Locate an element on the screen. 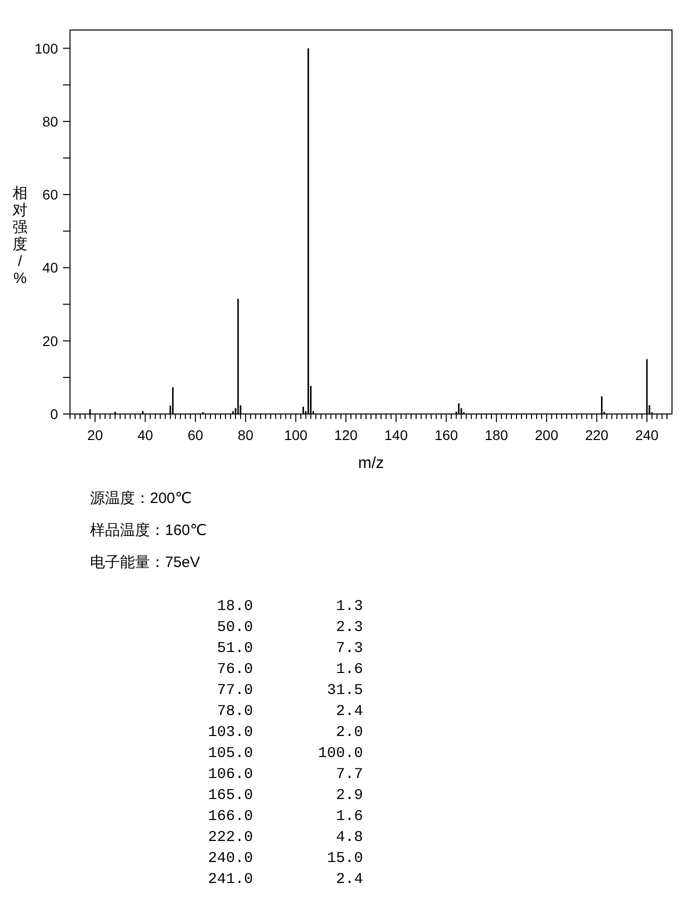  text: 222.0 is located at coordinates (230, 837).